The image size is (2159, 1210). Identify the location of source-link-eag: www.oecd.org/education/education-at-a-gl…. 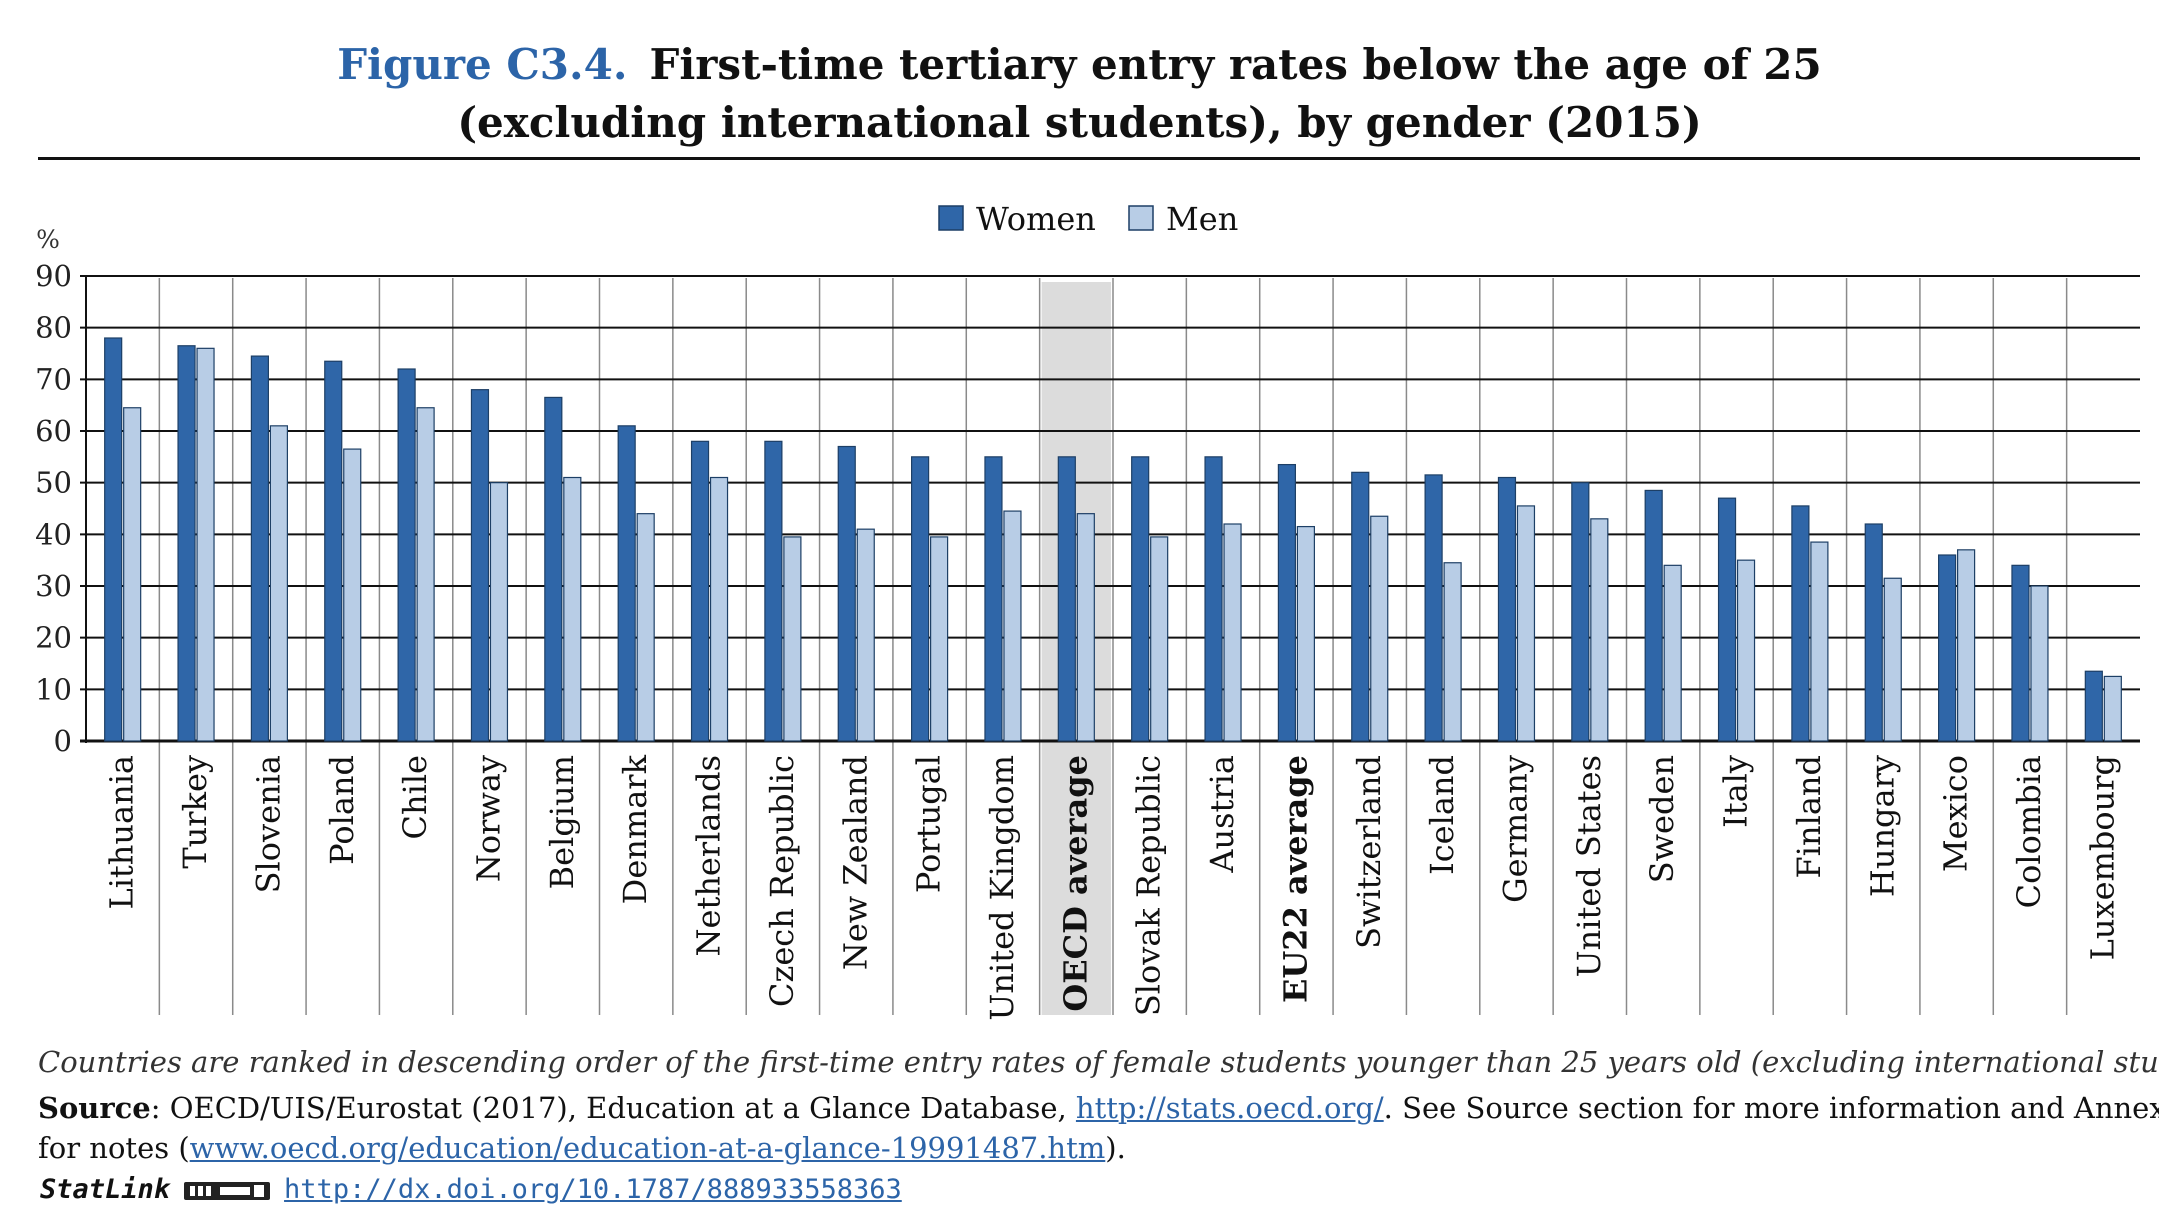
(647, 1148).